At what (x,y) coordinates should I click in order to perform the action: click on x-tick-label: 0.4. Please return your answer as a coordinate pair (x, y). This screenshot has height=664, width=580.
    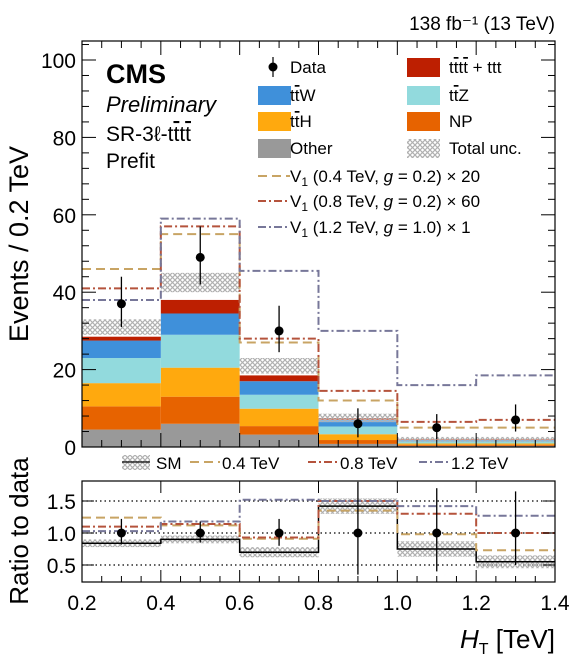
    Looking at the image, I should click on (161, 603).